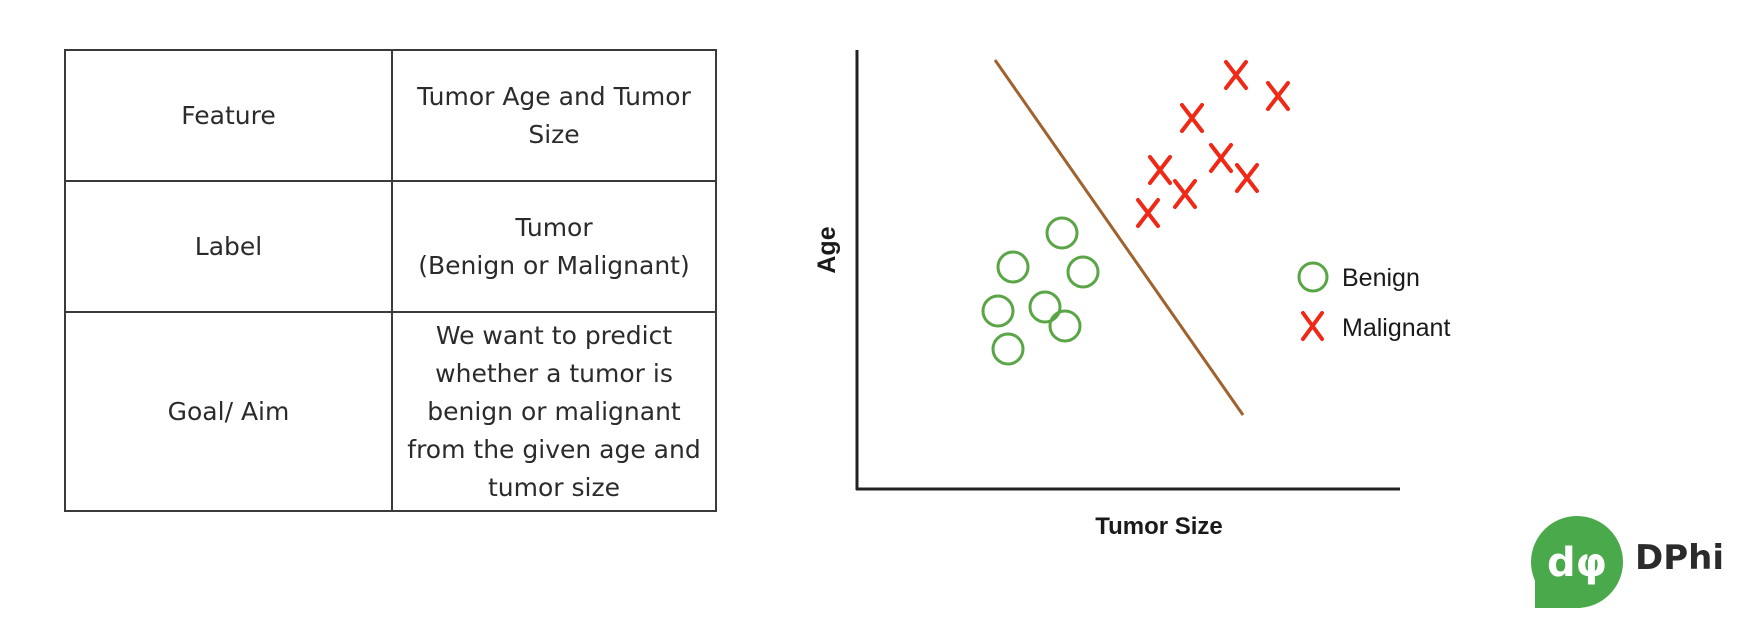 This screenshot has height=617, width=1745. What do you see at coordinates (1119, 237) in the screenshot?
I see `decision-boundary` at bounding box center [1119, 237].